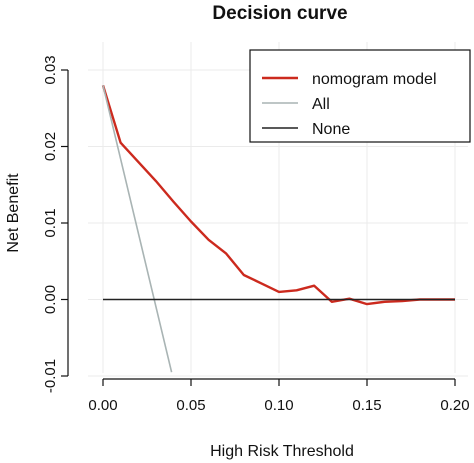 The width and height of the screenshot is (474, 463). I want to click on legend-label: None, so click(331, 129).